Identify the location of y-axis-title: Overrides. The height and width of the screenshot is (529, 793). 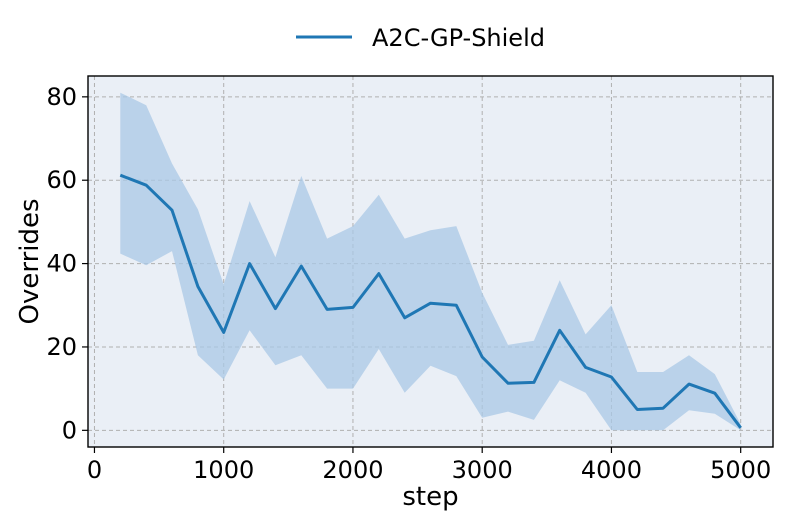
(30, 261).